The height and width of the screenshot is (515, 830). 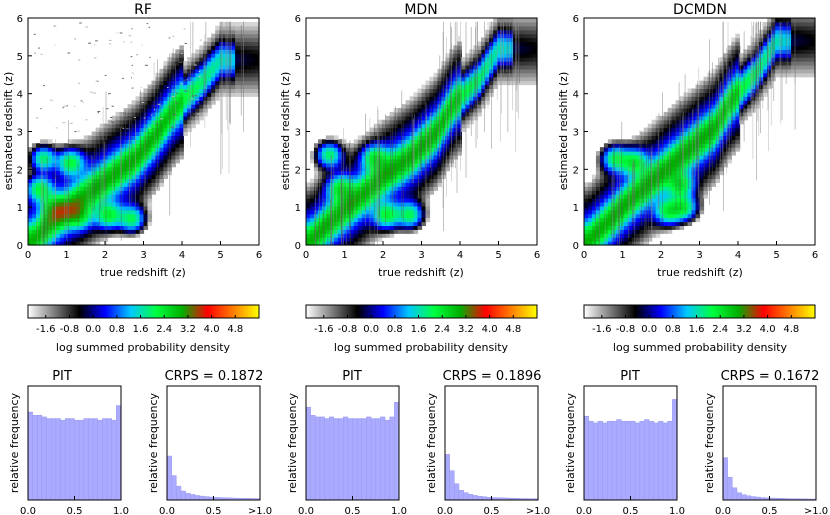 I want to click on x-tick-label: 6, so click(x=259, y=255).